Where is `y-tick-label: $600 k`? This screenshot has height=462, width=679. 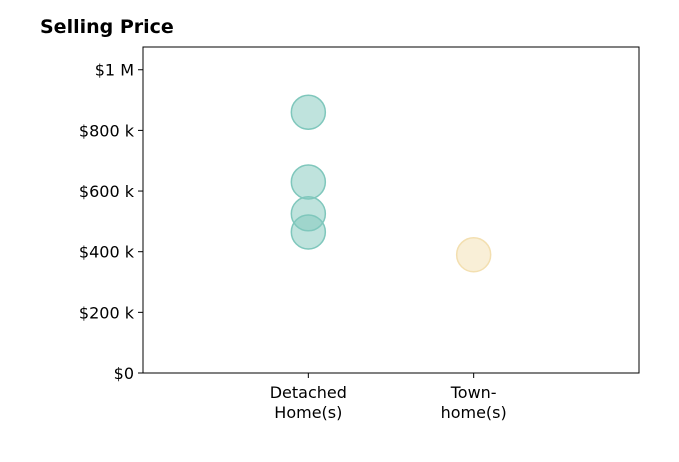
y-tick-label: $600 k is located at coordinates (107, 191).